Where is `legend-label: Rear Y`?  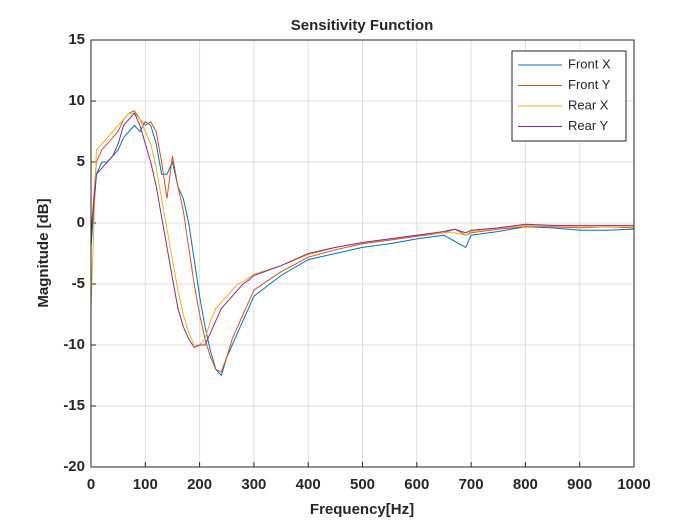
legend-label: Rear Y is located at coordinates (588, 125).